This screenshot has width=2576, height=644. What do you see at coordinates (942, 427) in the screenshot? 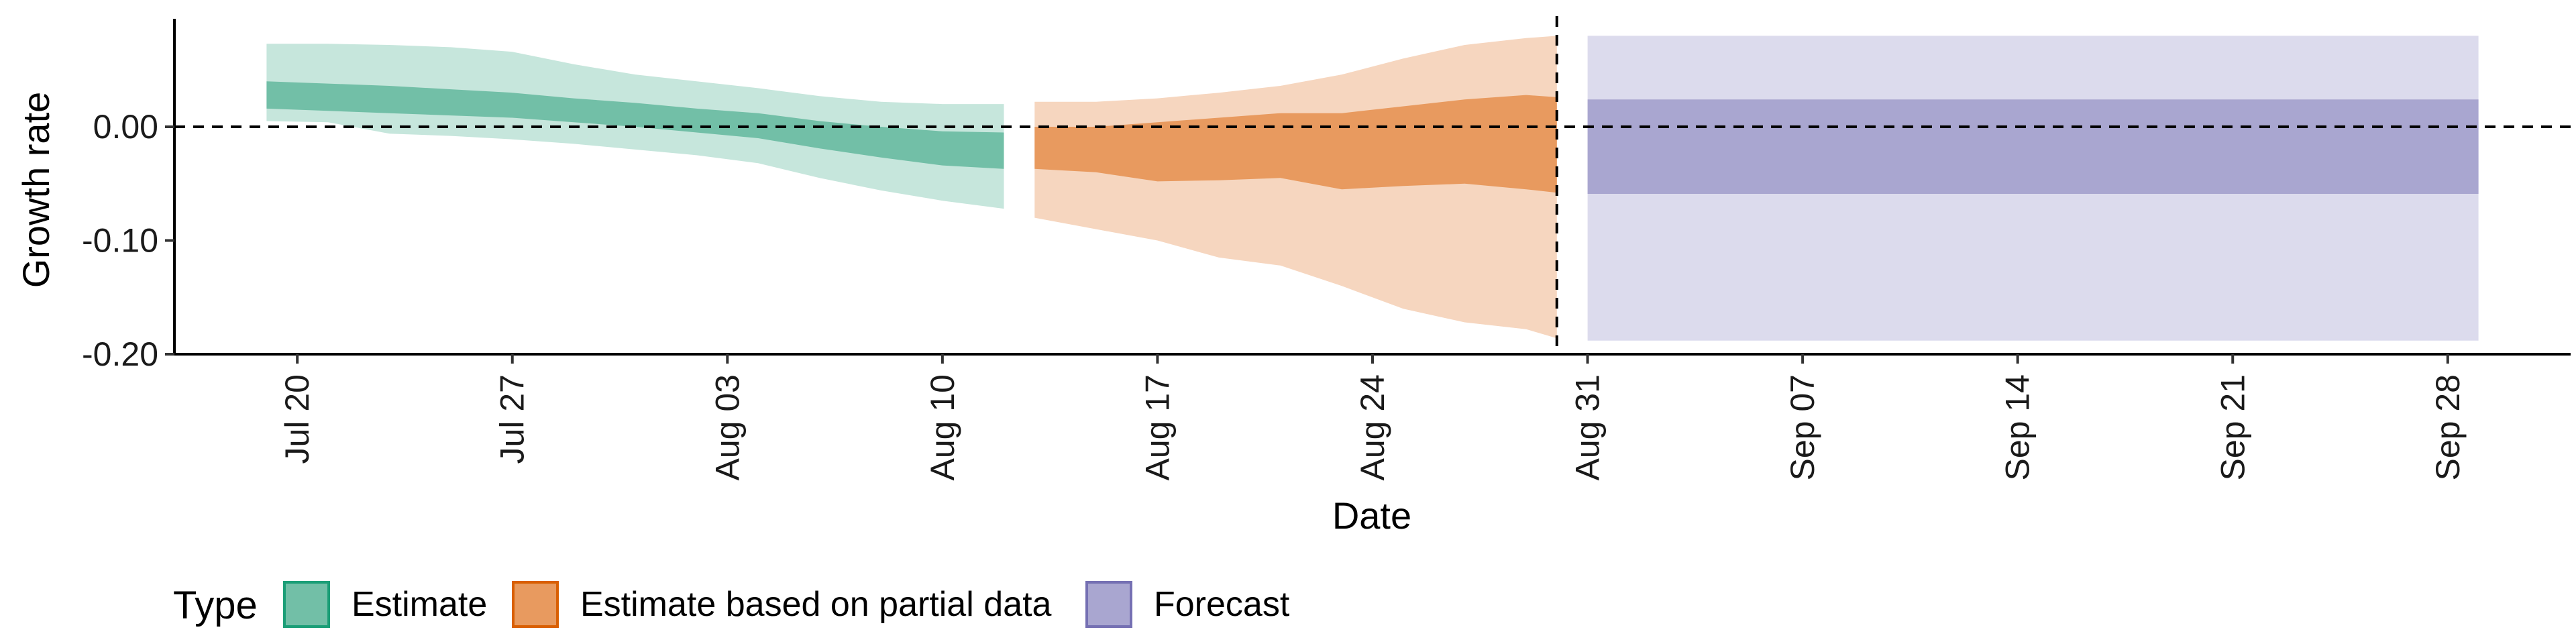
I see `x-tick-label: Aug 10` at bounding box center [942, 427].